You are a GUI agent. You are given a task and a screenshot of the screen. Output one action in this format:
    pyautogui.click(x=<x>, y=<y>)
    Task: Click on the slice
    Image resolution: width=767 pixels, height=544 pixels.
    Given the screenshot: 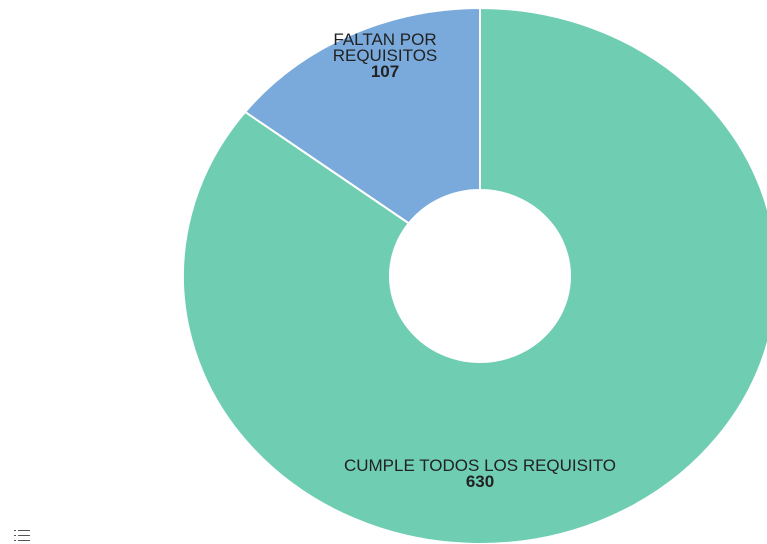 What is the action you would take?
    pyautogui.click(x=362, y=115)
    